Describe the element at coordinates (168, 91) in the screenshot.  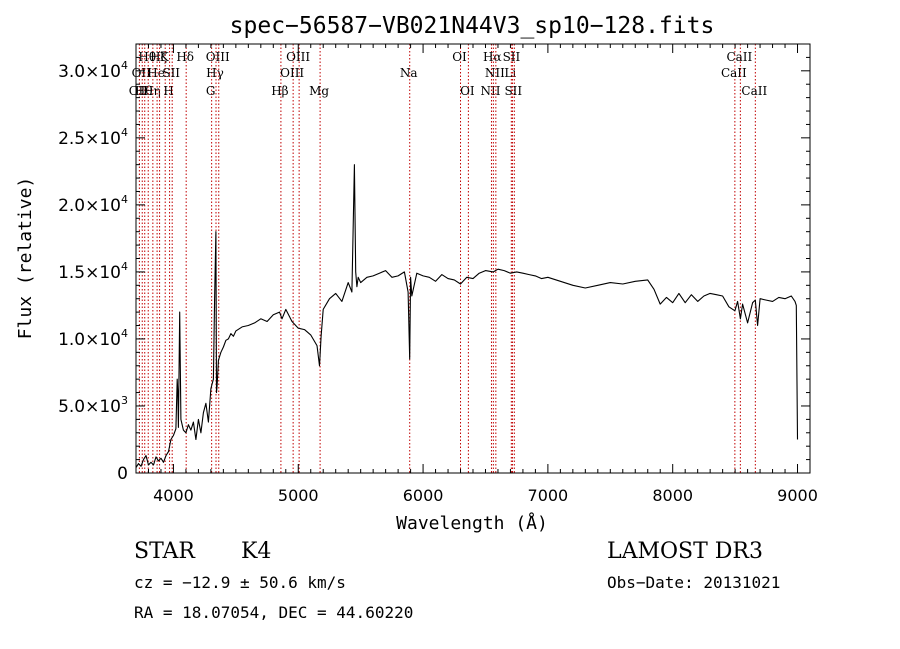
I see `spectral-line-label: H` at that location.